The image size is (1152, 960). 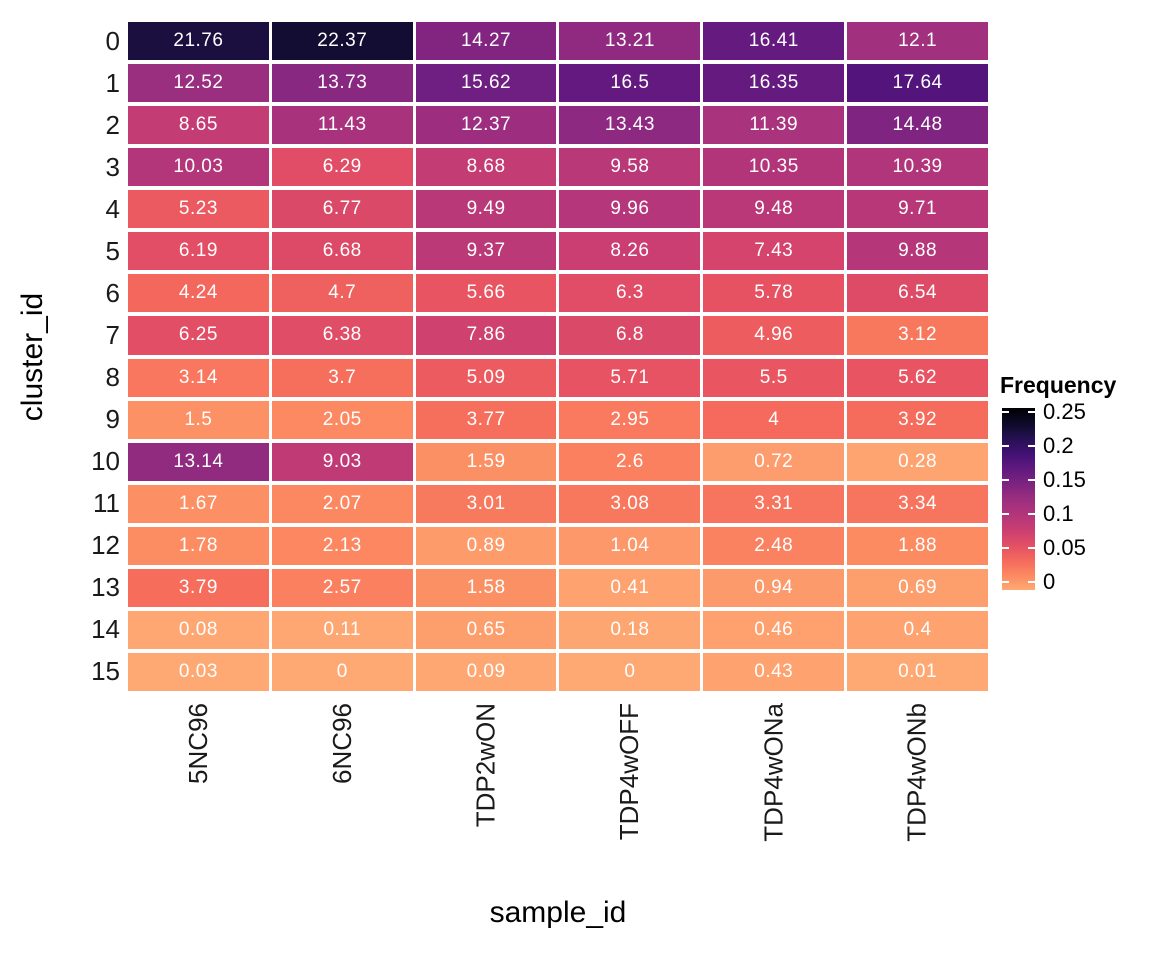 What do you see at coordinates (1058, 513) in the screenshot?
I see `legend-tick-label: 0.1` at bounding box center [1058, 513].